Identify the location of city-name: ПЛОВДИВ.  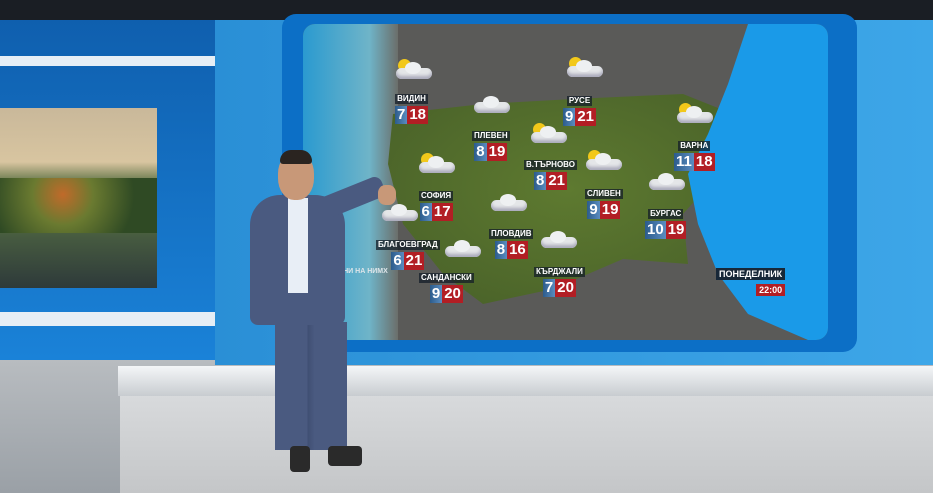
(511, 234).